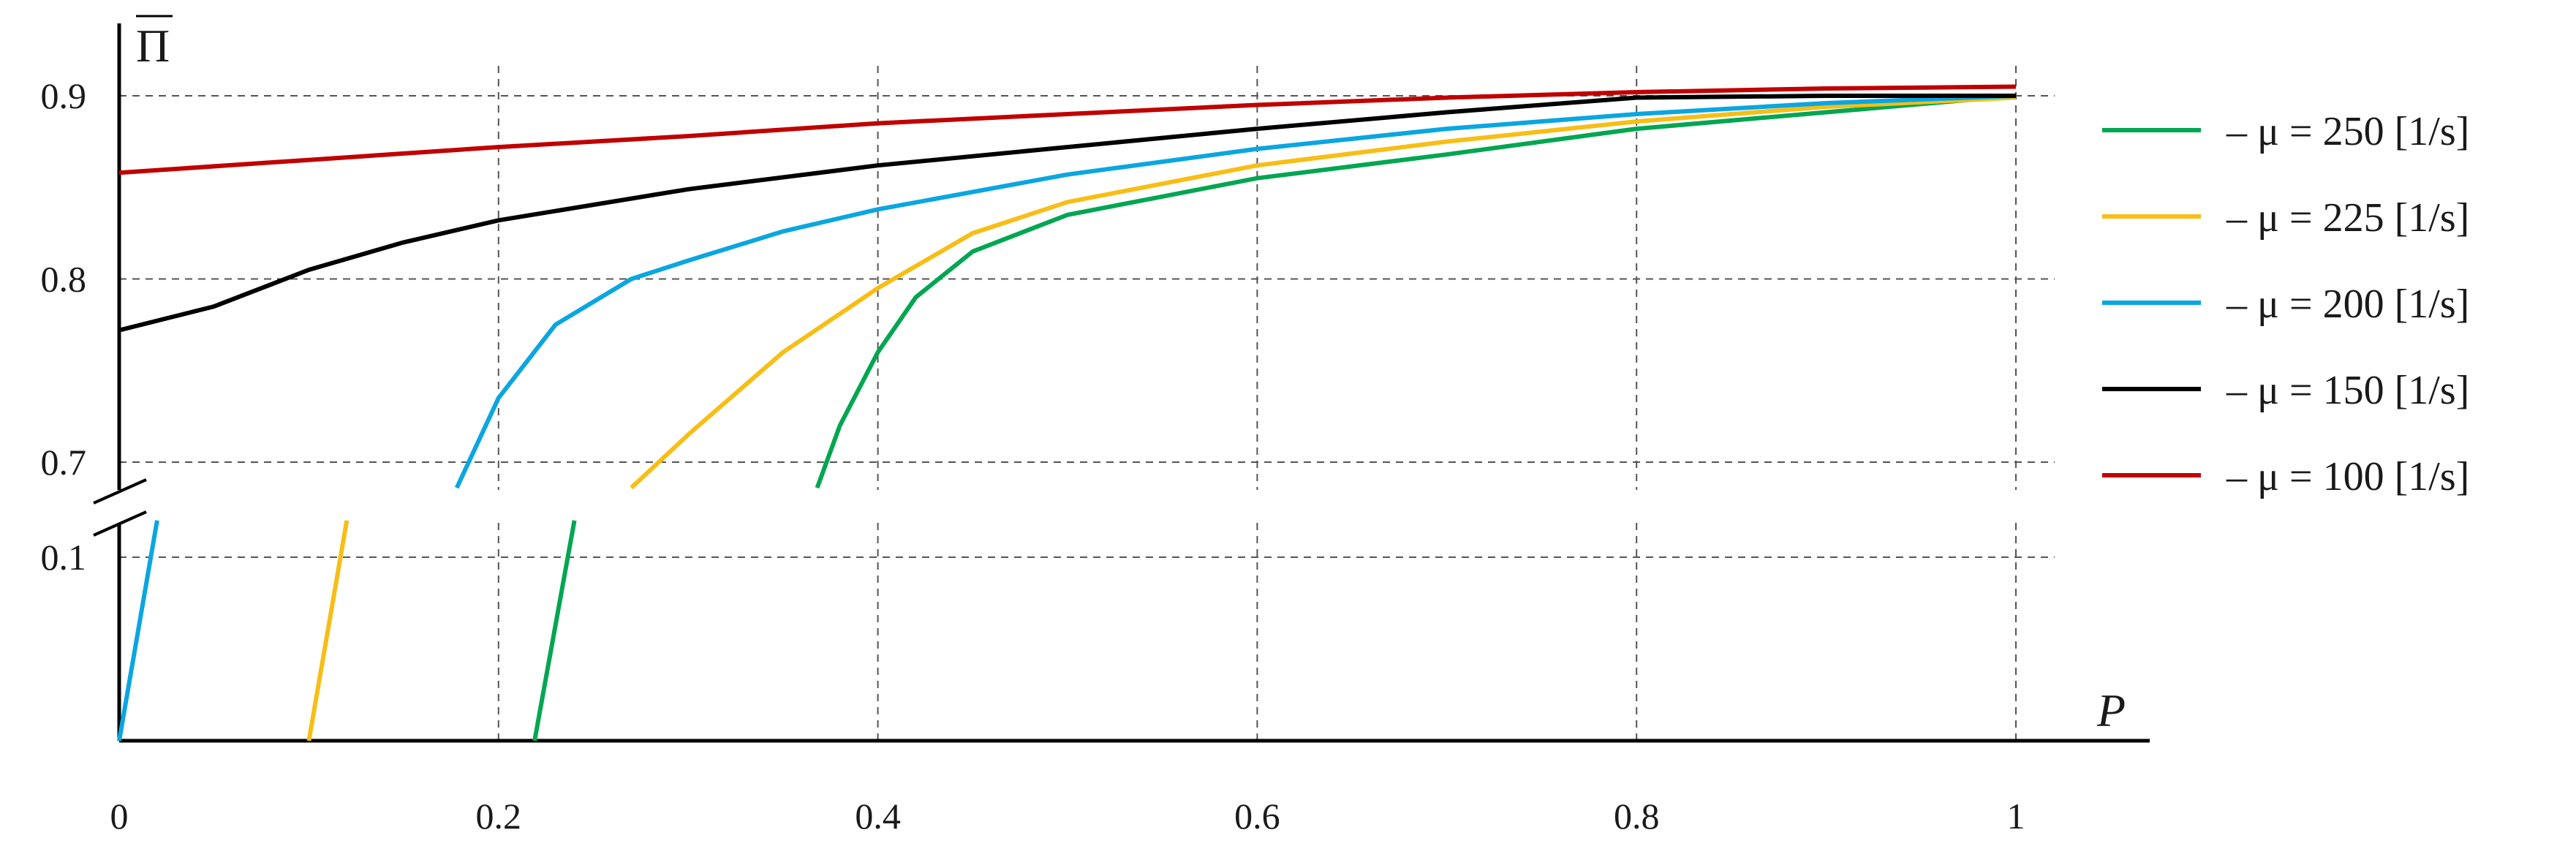 The image size is (2576, 857). What do you see at coordinates (119, 817) in the screenshot?
I see `x-tick-label: 0` at bounding box center [119, 817].